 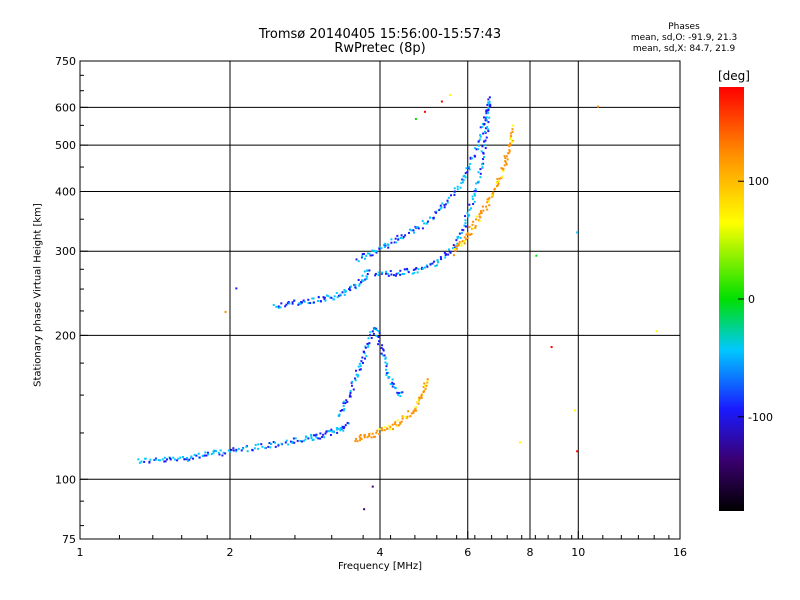 I want to click on scattered-point, so click(x=536, y=255).